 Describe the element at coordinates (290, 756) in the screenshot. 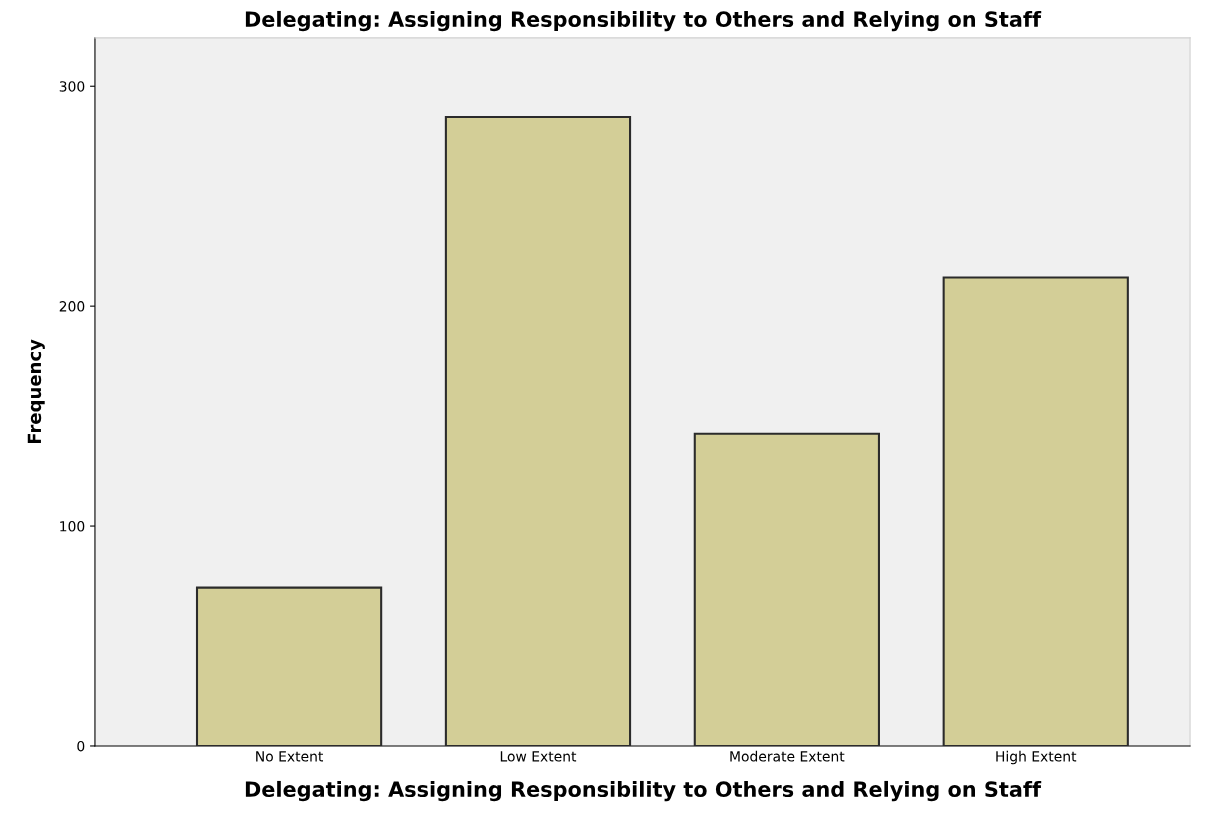

I see `x-tick-label: No Extent` at that location.